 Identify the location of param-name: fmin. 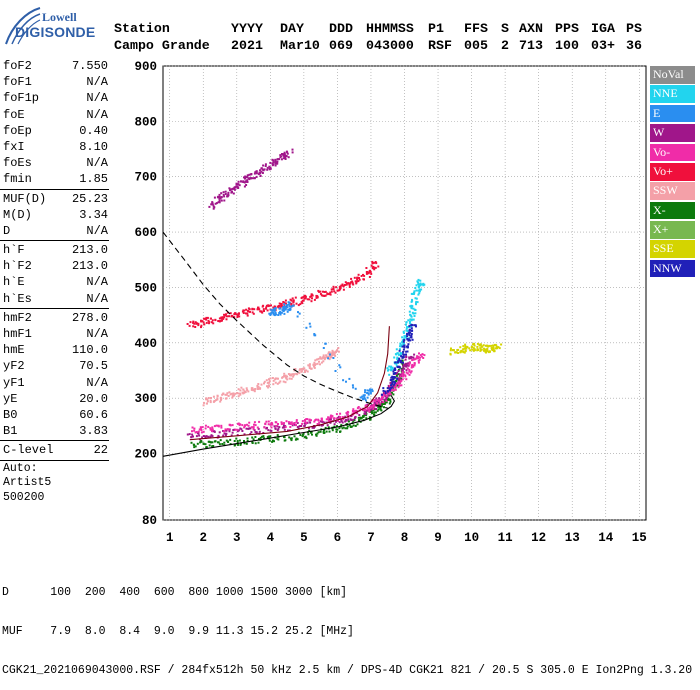
(17, 179).